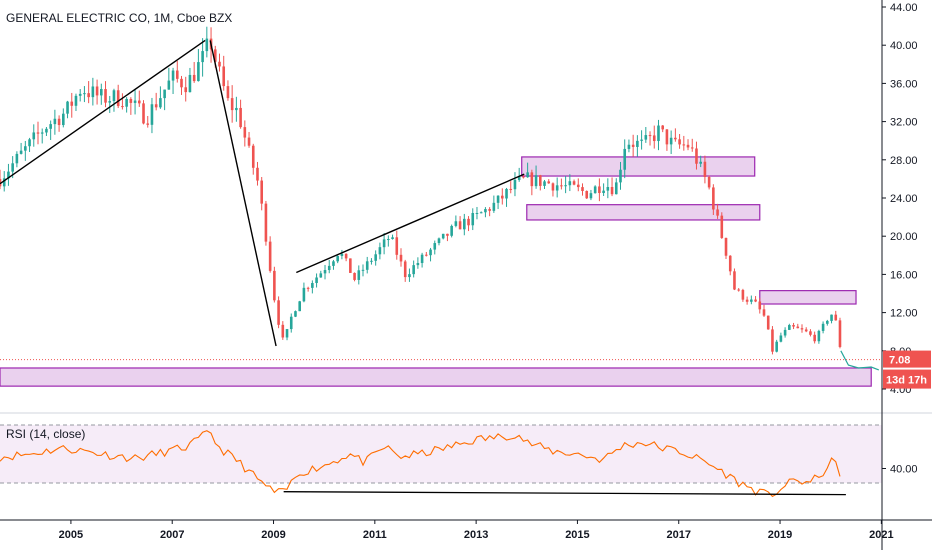 The height and width of the screenshot is (555, 932). What do you see at coordinates (904, 84) in the screenshot?
I see `price-tick-label: 36.00` at bounding box center [904, 84].